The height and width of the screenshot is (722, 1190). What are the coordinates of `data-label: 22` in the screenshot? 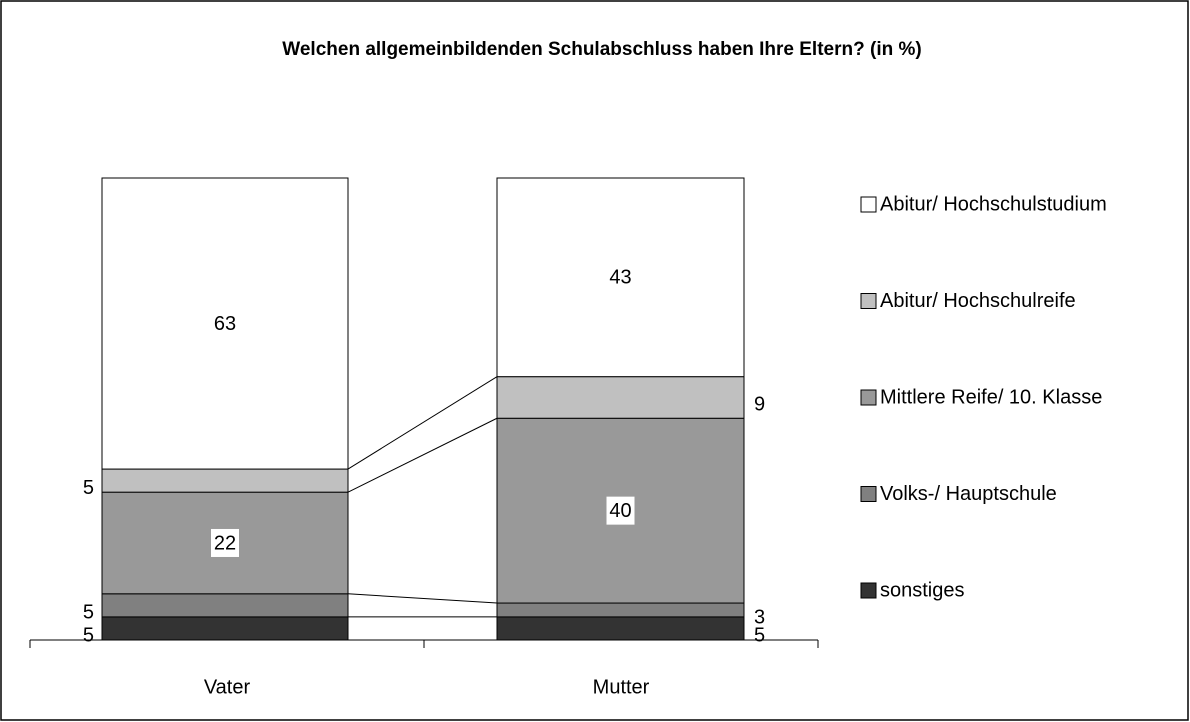 It's located at (225, 543).